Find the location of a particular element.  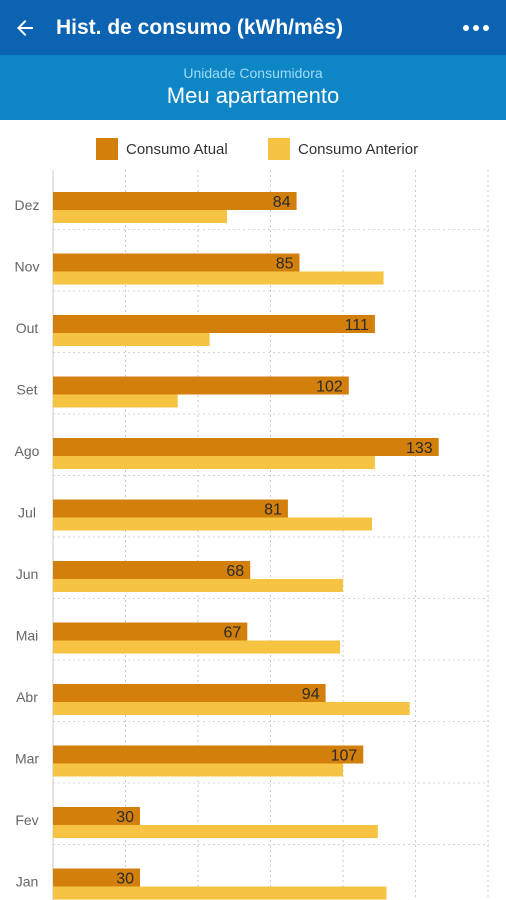

bar-data-label: 68 is located at coordinates (235, 571).